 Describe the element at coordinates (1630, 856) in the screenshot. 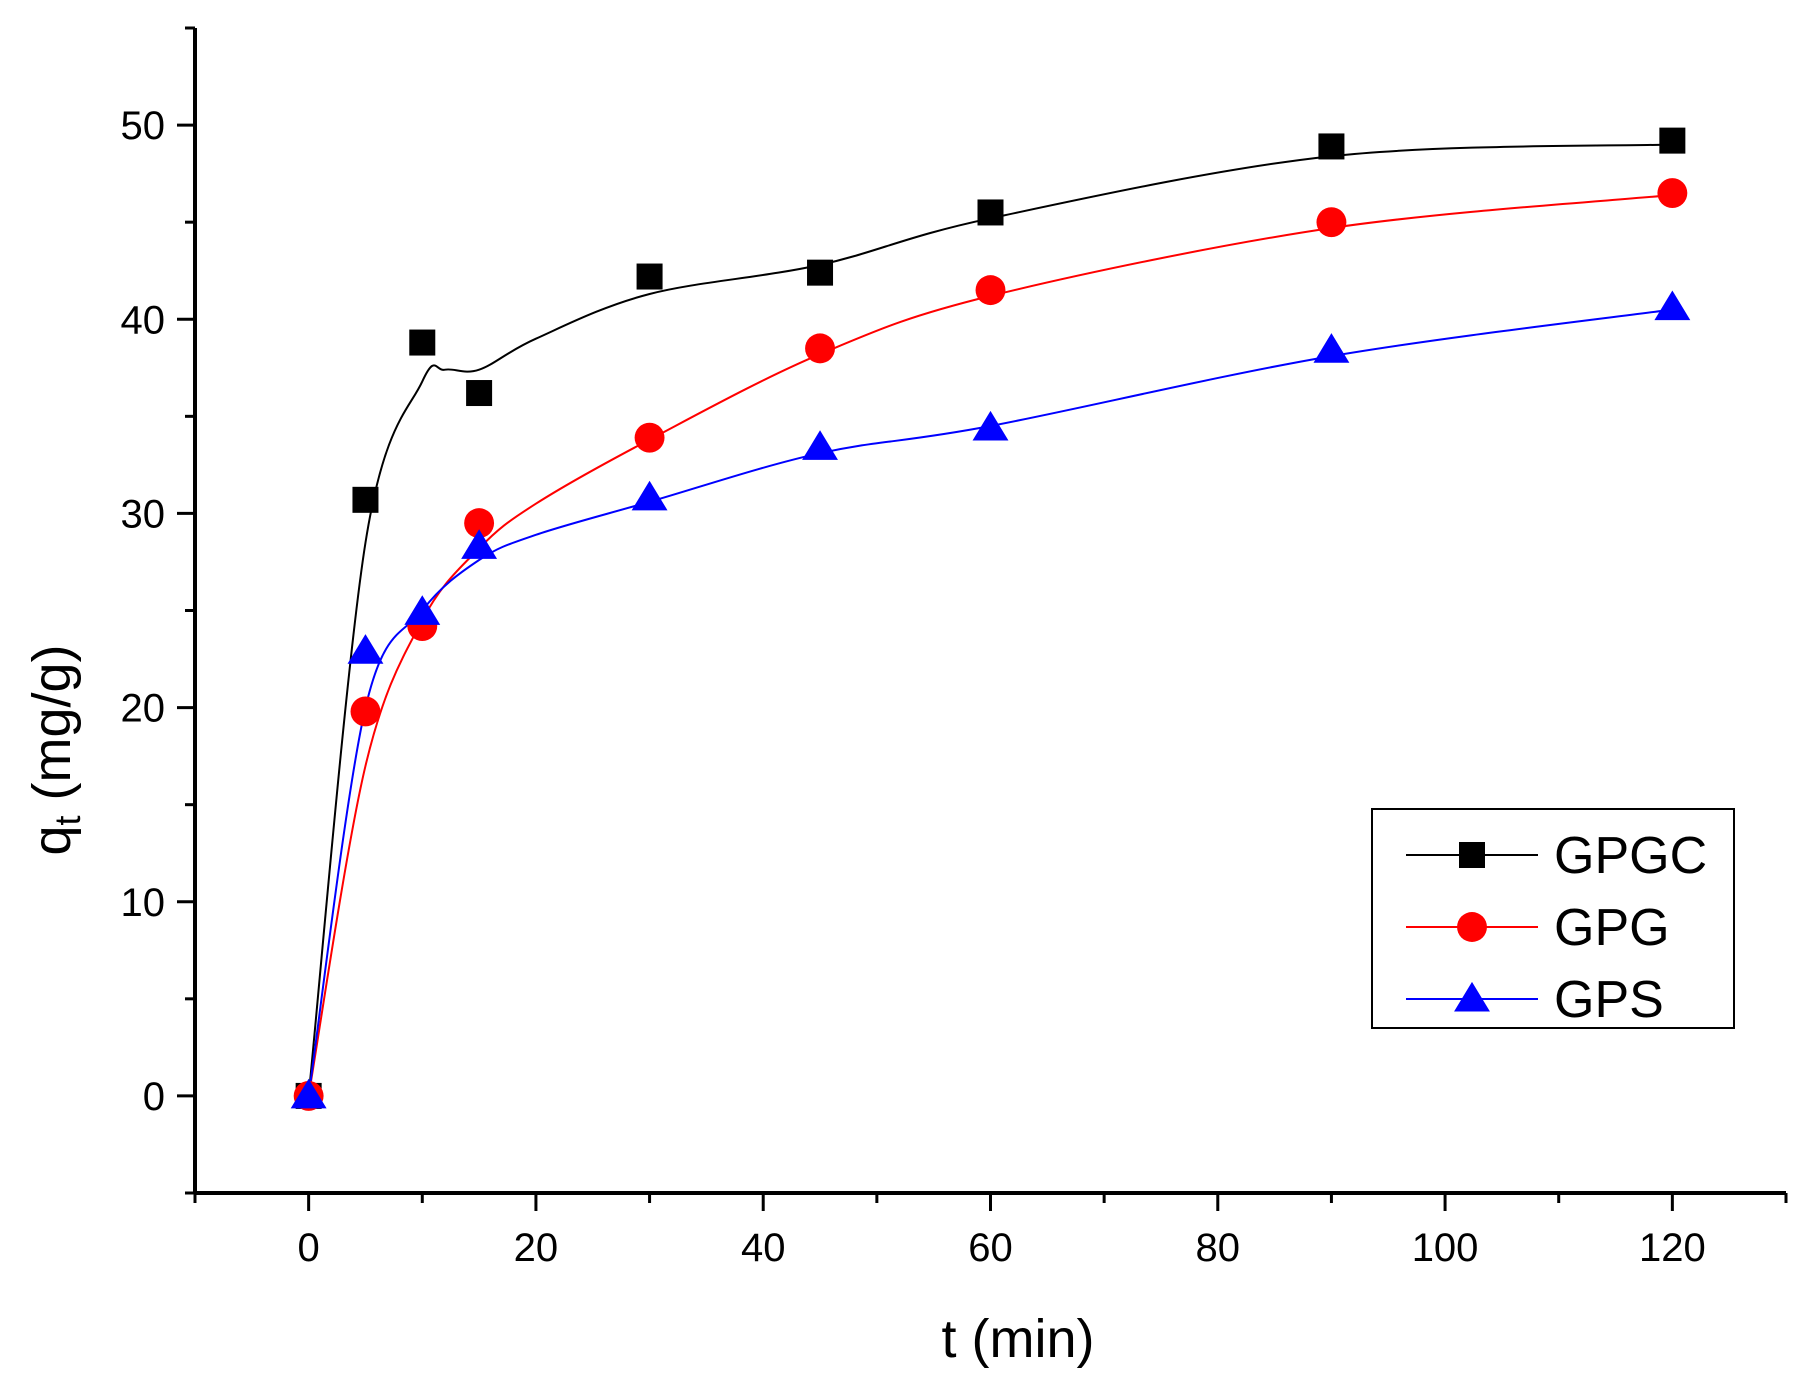

I see `legend-label-gpgc: GPGC` at that location.